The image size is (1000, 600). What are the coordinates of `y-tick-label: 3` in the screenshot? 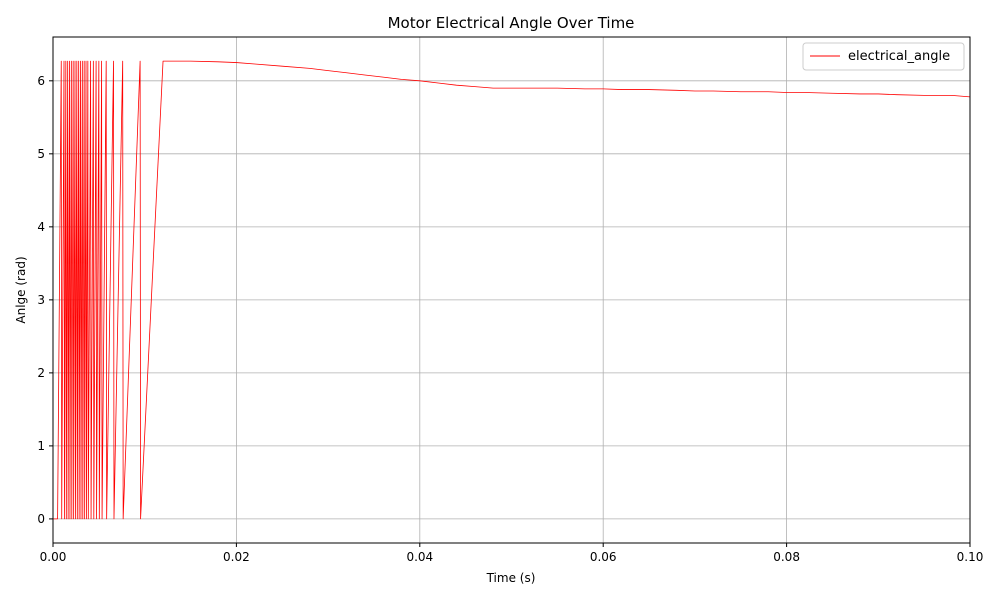 It's located at (41, 300).